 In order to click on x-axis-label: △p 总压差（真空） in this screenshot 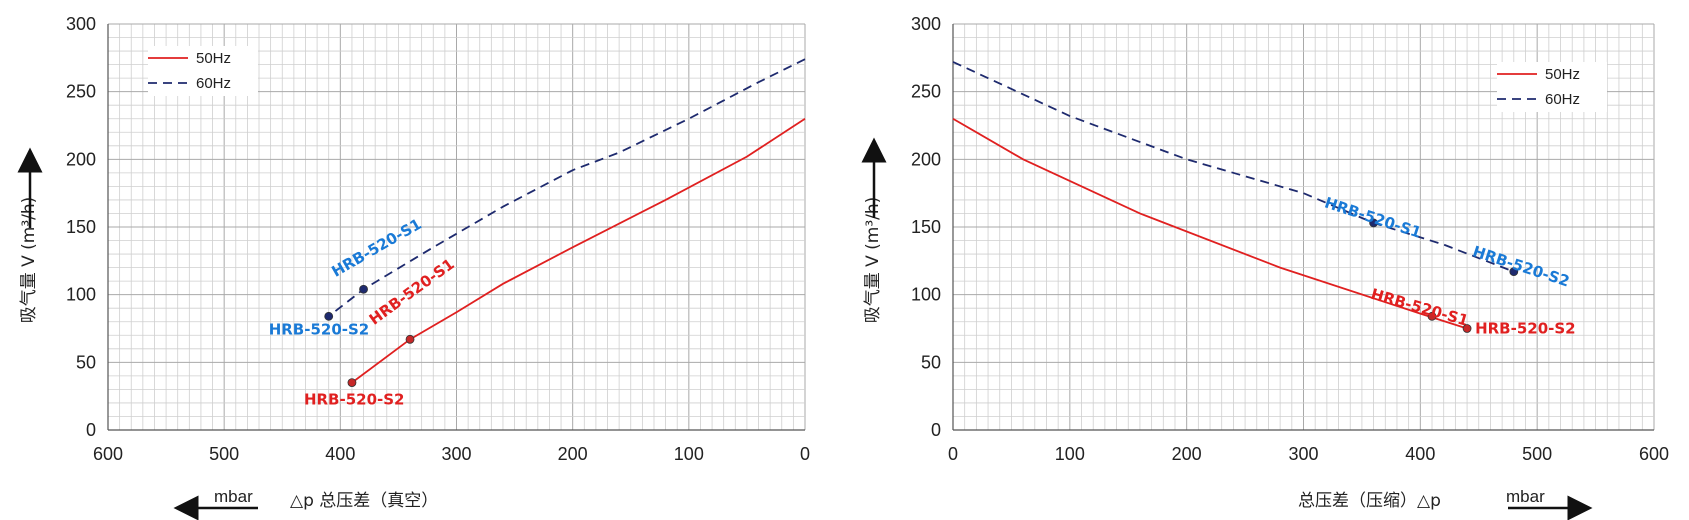, I will do `click(364, 501)`.